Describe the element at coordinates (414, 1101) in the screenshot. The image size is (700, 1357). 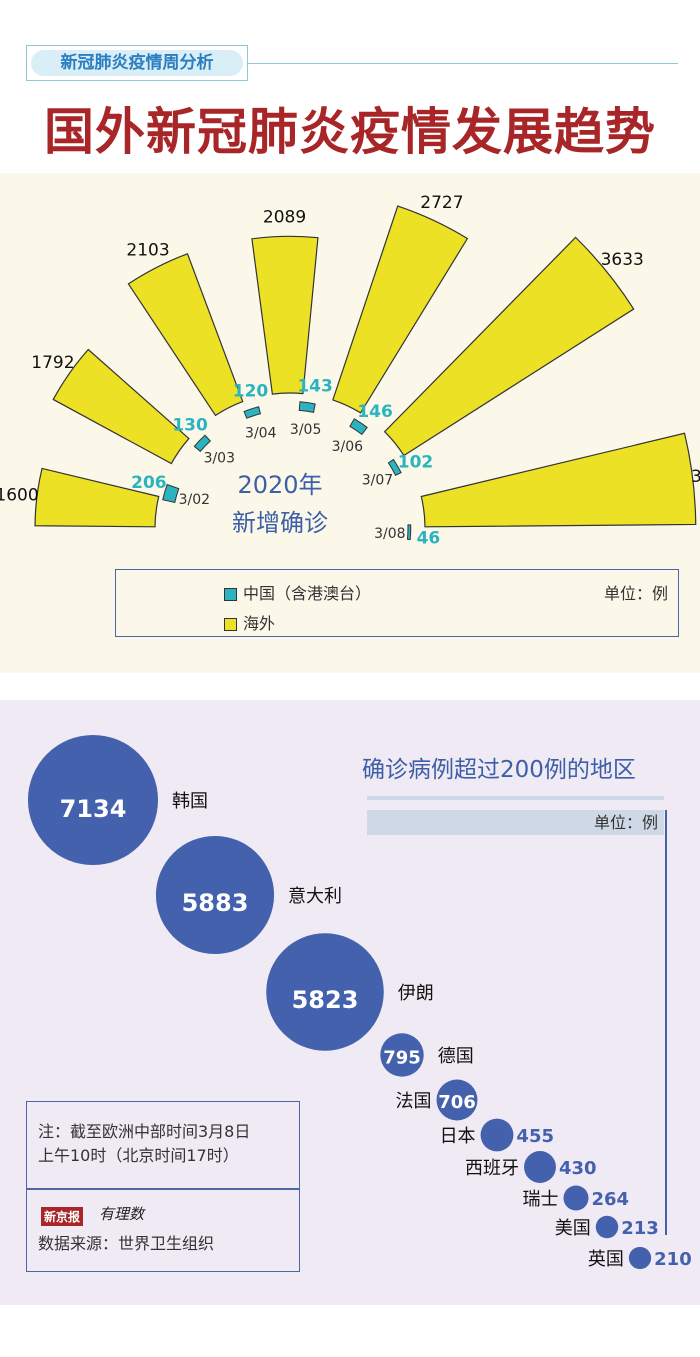
I see `bubble-name: 法国` at that location.